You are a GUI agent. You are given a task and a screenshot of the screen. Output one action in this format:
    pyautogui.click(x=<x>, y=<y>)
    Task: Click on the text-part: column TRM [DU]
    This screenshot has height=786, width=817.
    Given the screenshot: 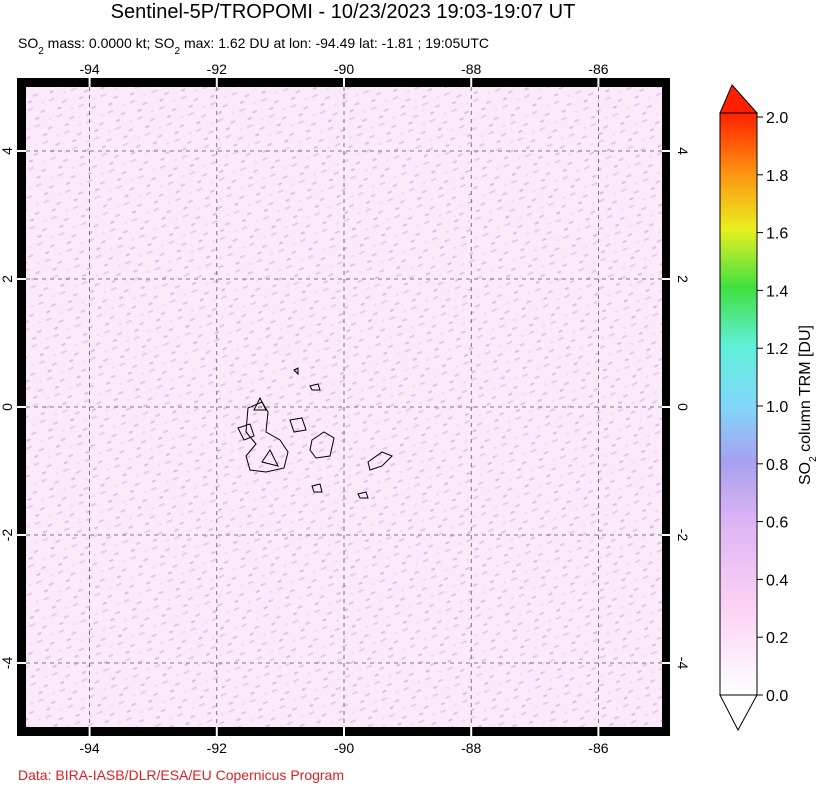 What is the action you would take?
    pyautogui.click(x=805, y=390)
    